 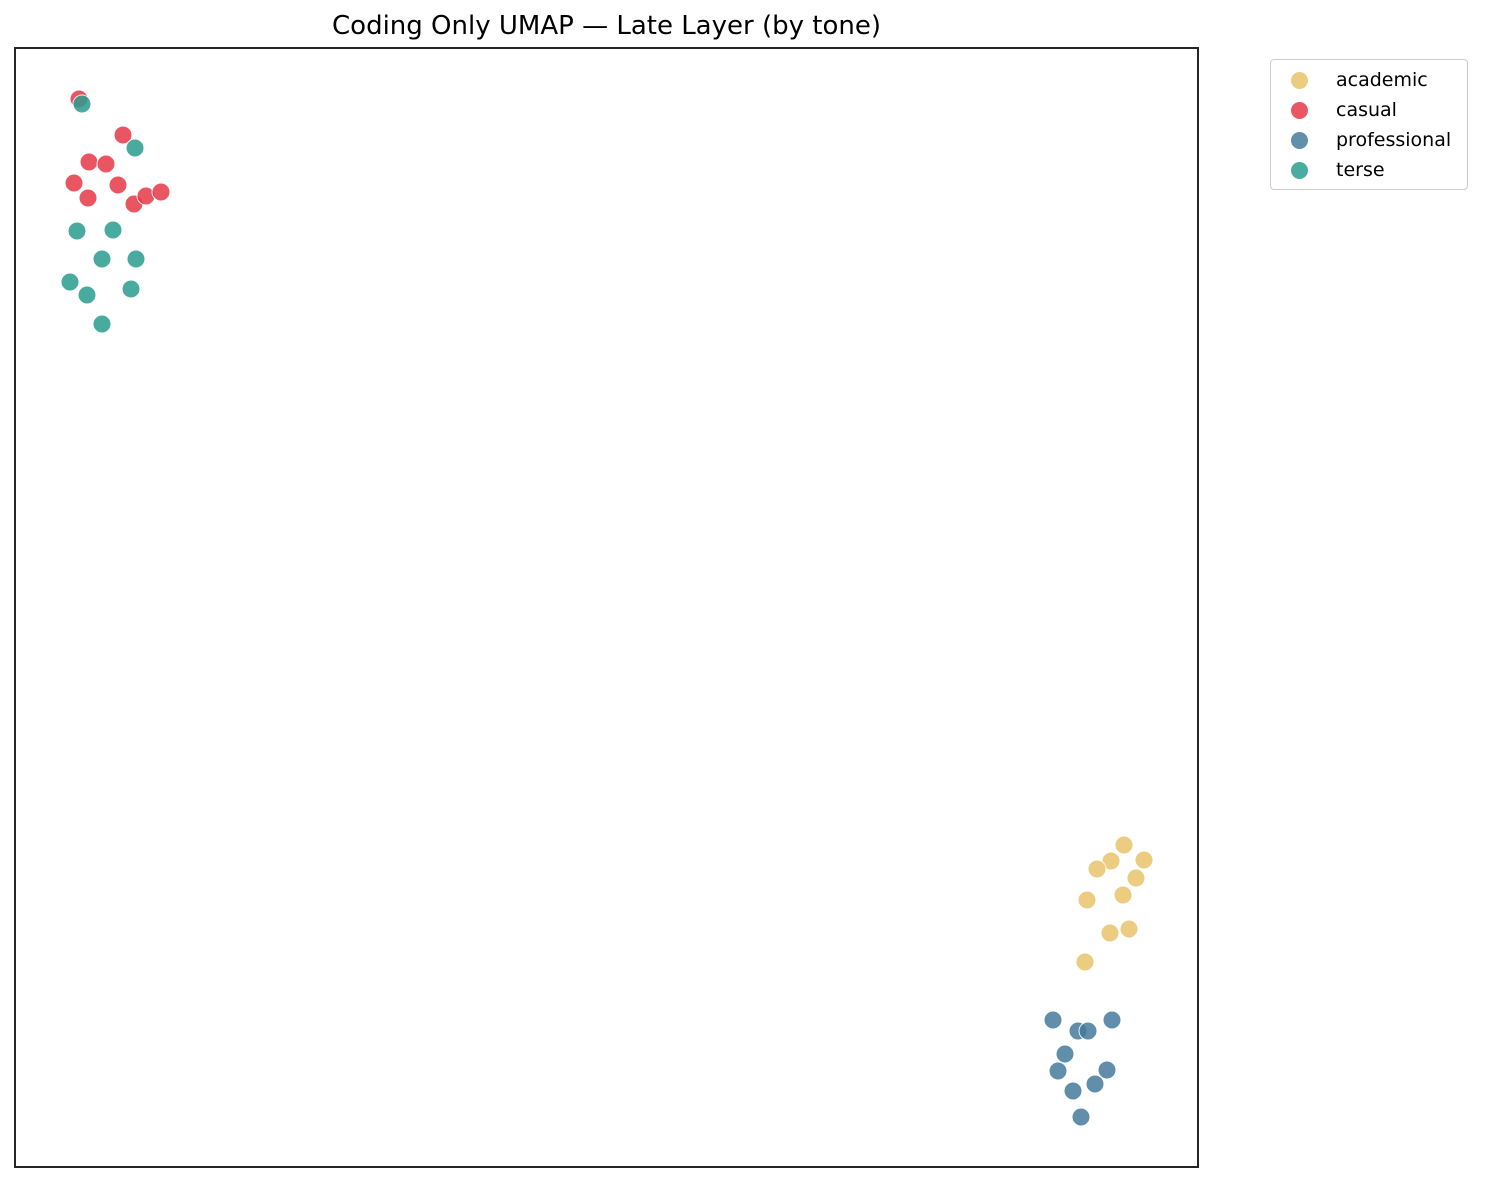 I want to click on legend-label: academic, so click(x=1382, y=80).